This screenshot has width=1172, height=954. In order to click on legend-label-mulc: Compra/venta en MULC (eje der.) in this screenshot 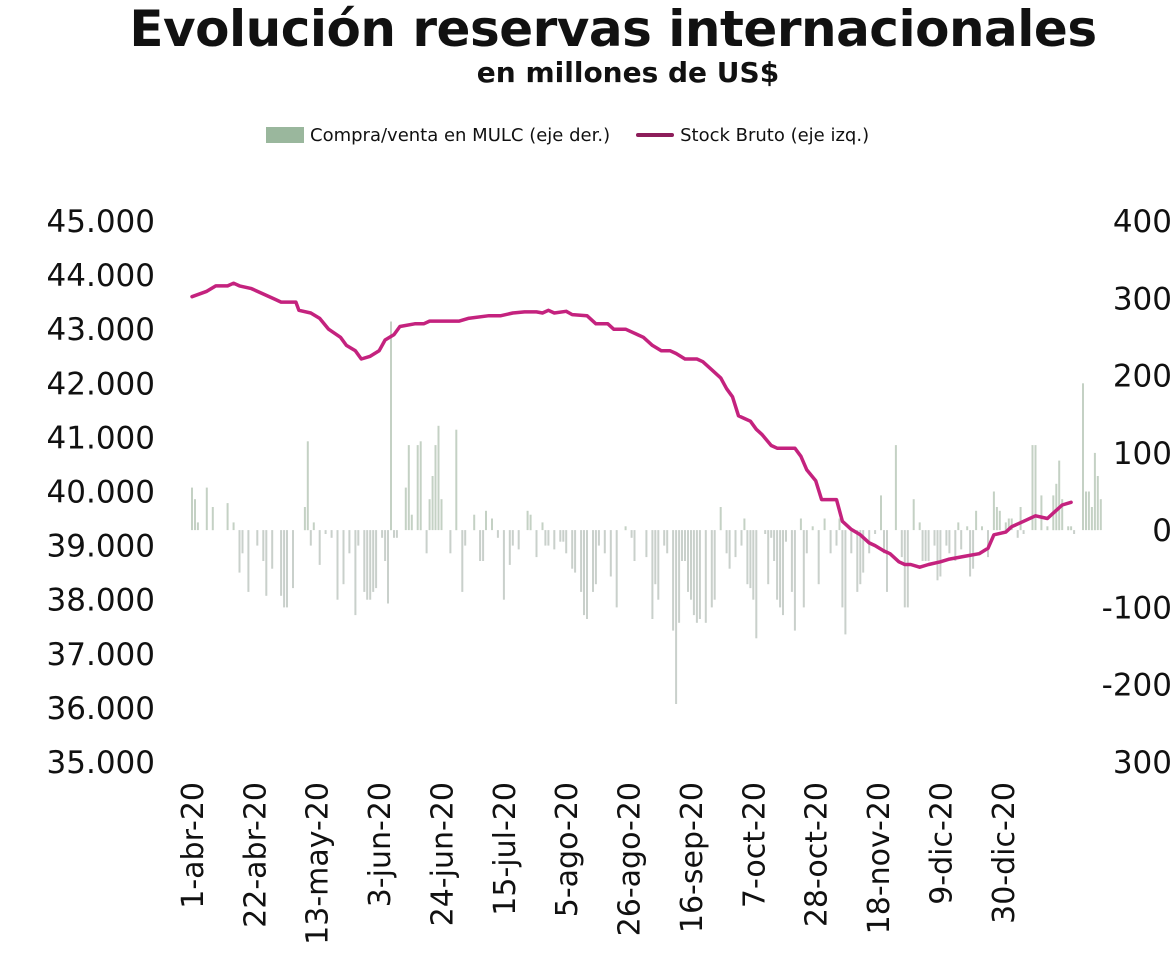, I will do `click(460, 135)`.